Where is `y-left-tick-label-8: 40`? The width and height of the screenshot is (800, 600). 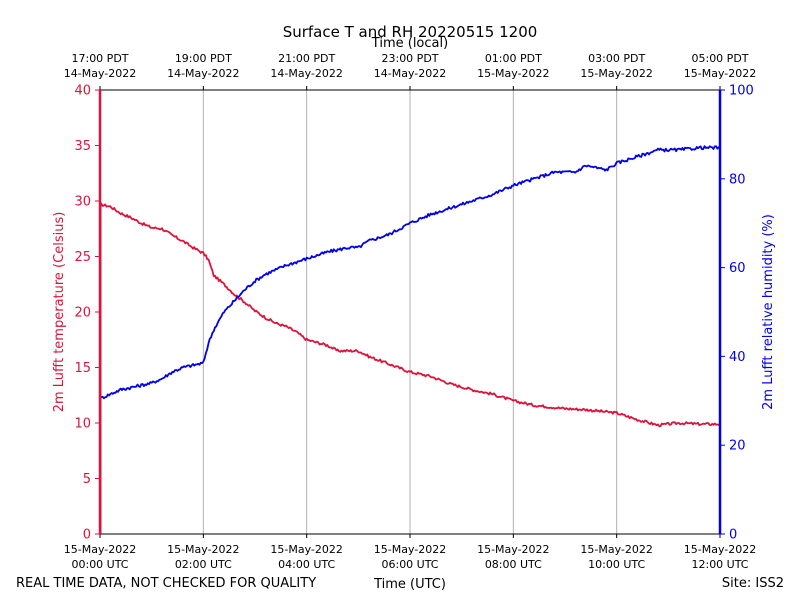 y-left-tick-label-8: 40 is located at coordinates (82, 91).